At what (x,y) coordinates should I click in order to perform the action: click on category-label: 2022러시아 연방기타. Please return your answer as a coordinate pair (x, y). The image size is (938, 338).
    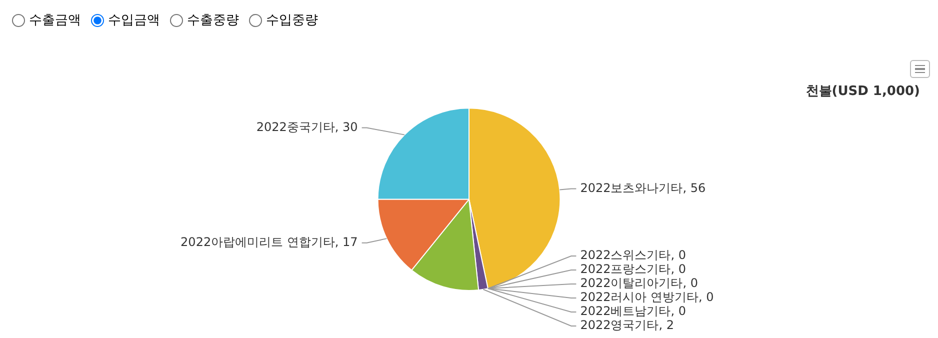
    Looking at the image, I should click on (639, 297).